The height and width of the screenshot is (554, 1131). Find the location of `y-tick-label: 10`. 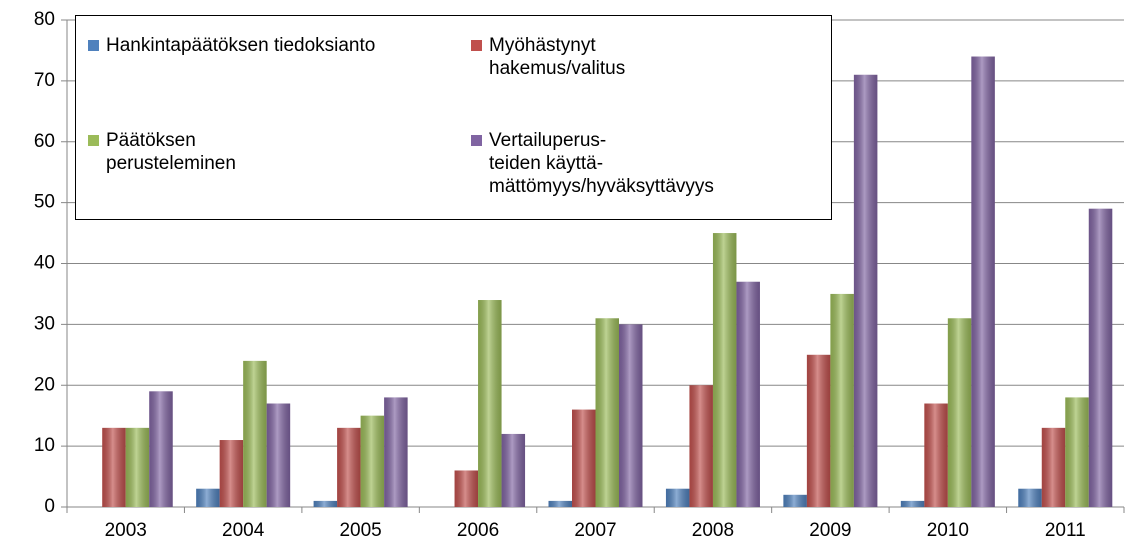

y-tick-label: 10 is located at coordinates (44, 445).